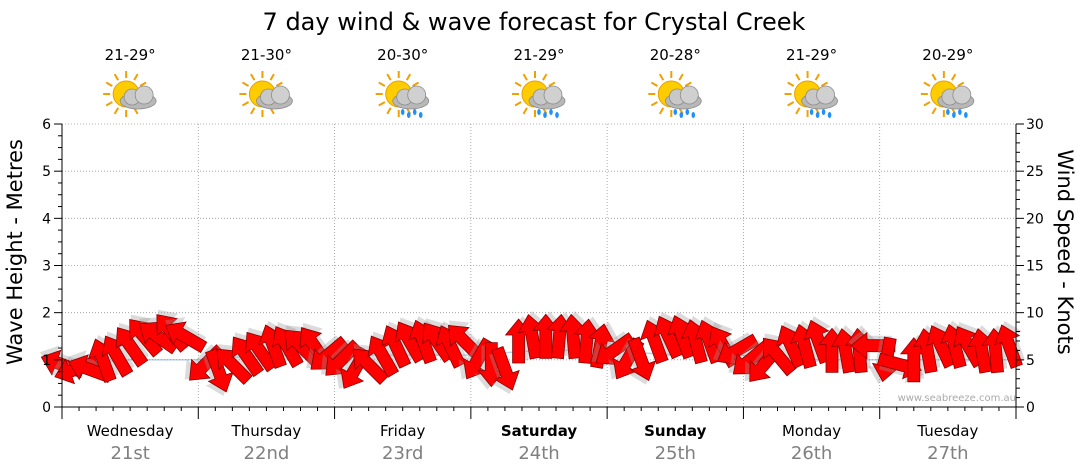 Image resolution: width=1080 pixels, height=475 pixels. I want to click on day-temp: 20-29°, so click(947, 55).